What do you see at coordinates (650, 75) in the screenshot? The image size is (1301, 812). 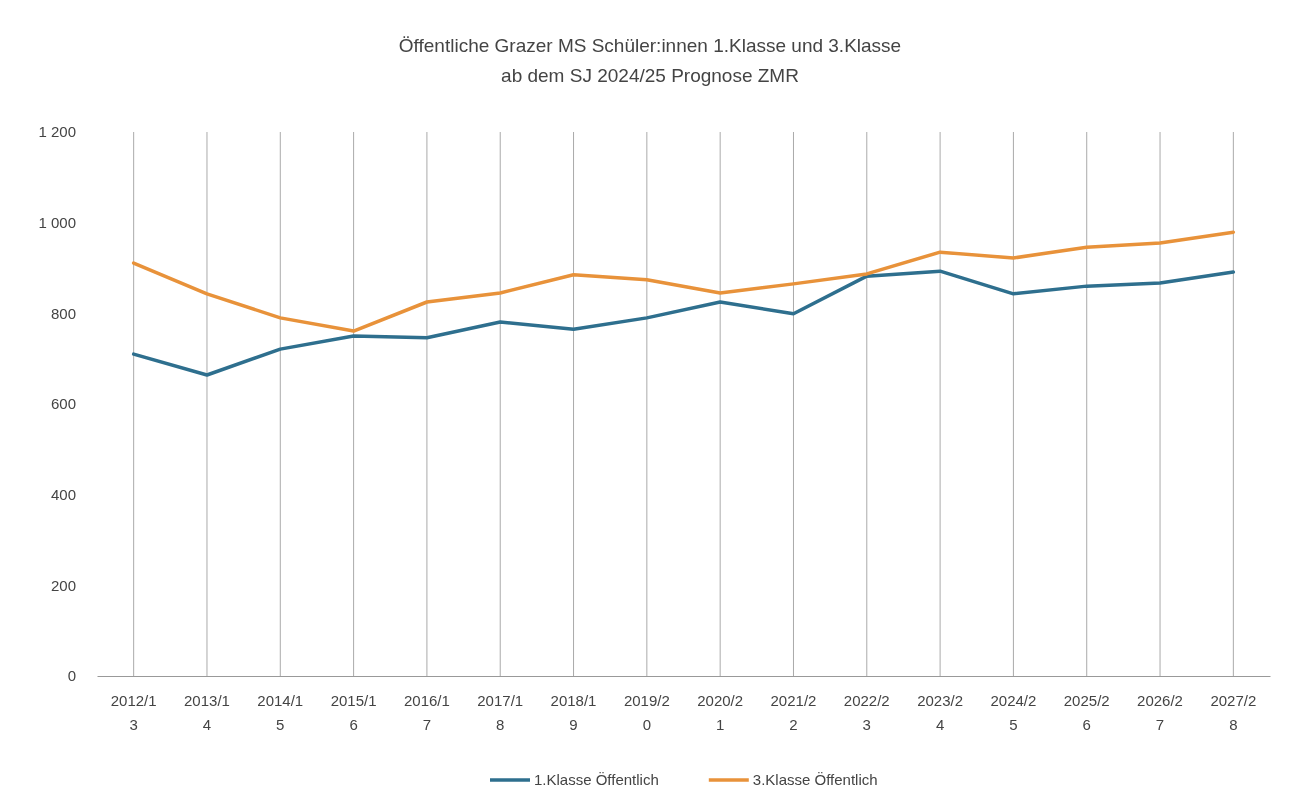 I see `chart-subtitle: ab dem SJ 2024/25 Prognose ZMR` at bounding box center [650, 75].